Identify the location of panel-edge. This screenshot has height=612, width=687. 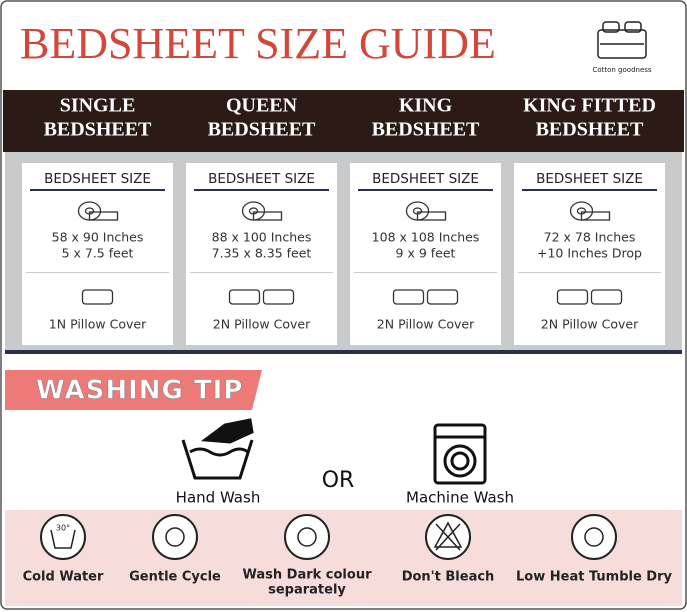
(343, 352).